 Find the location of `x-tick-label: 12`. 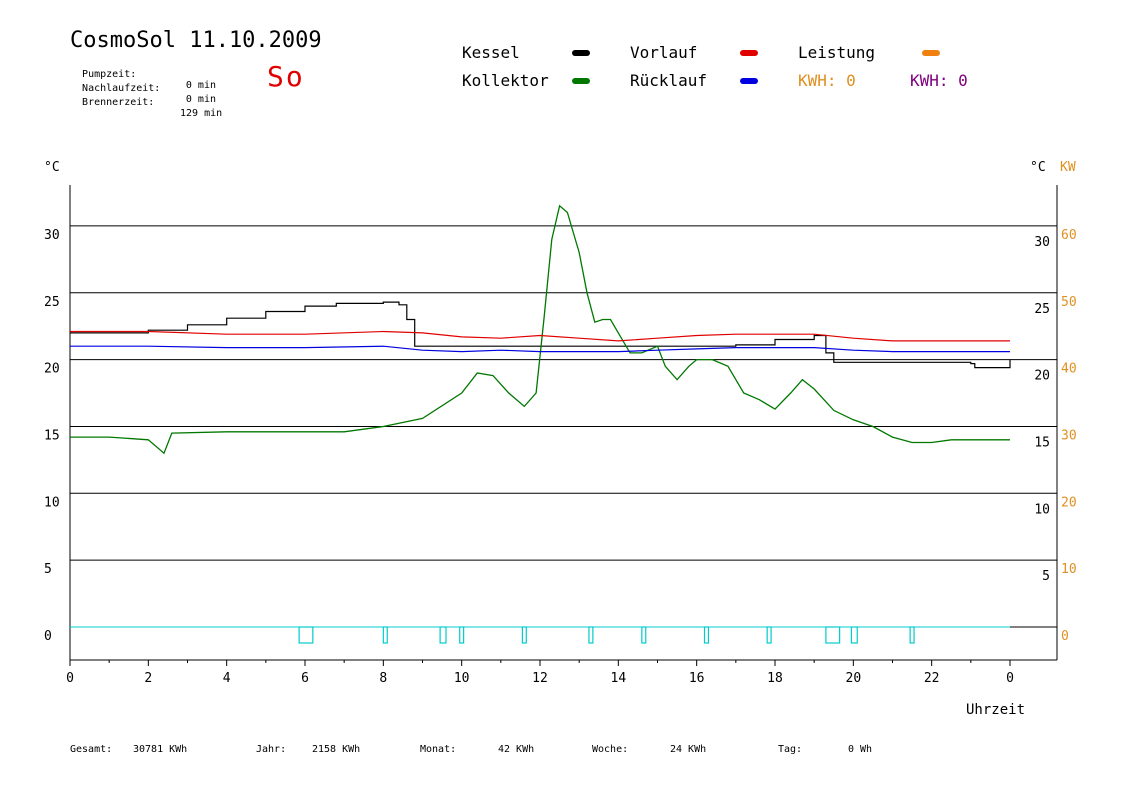

x-tick-label: 12 is located at coordinates (540, 678).